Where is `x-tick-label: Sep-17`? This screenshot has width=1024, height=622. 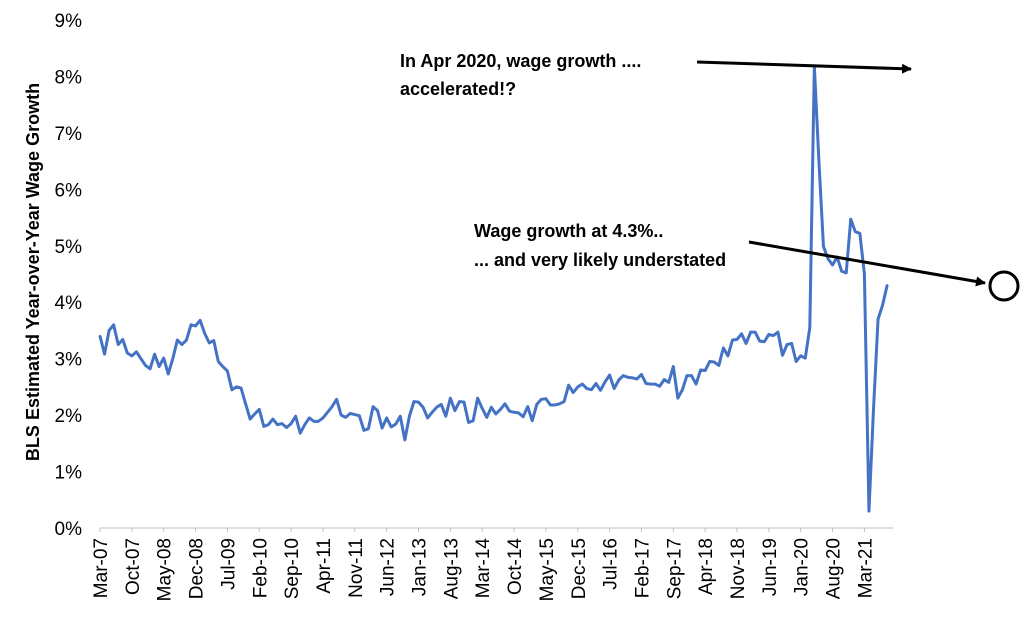 x-tick-label: Sep-17 is located at coordinates (674, 568).